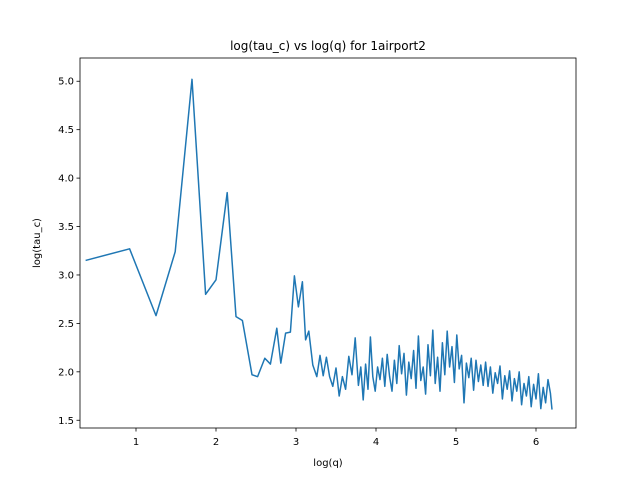 This screenshot has width=640, height=480. Describe the element at coordinates (66, 275) in the screenshot. I see `y-tick-label: 3.0` at that location.